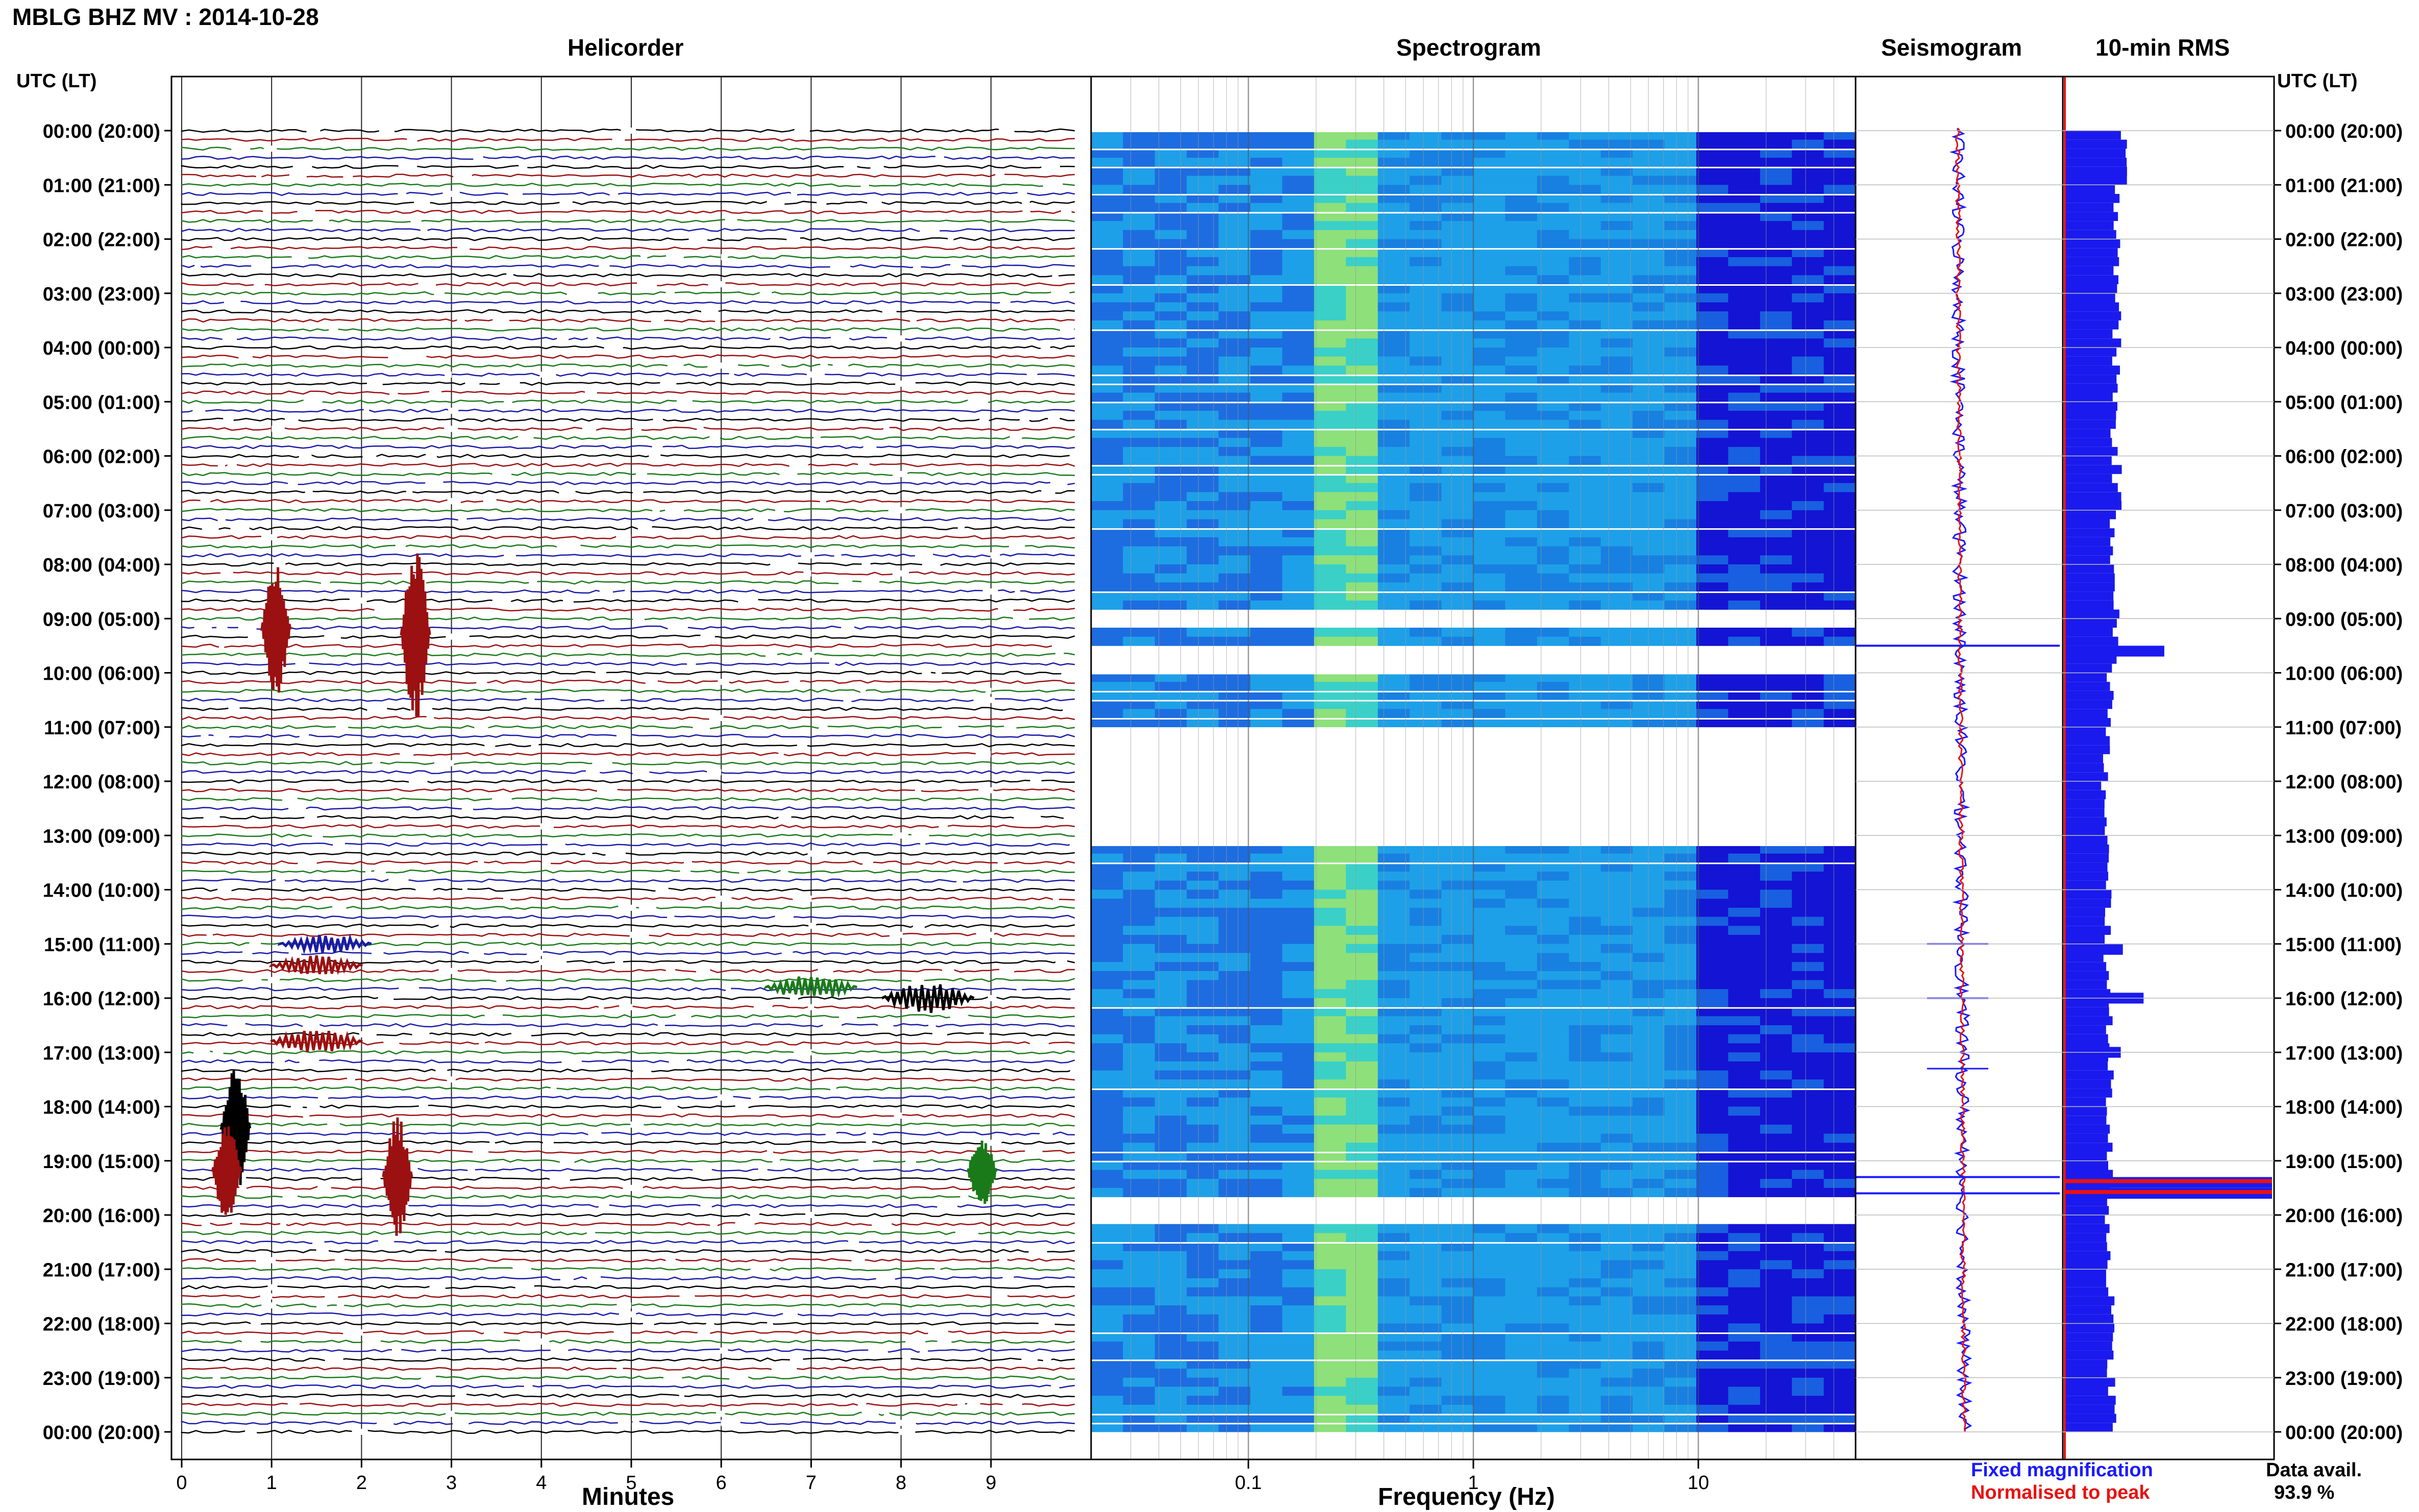 Image resolution: width=2419 pixels, height=1512 pixels. I want to click on left-hour-label: 15:00 (11:00), so click(102, 945).